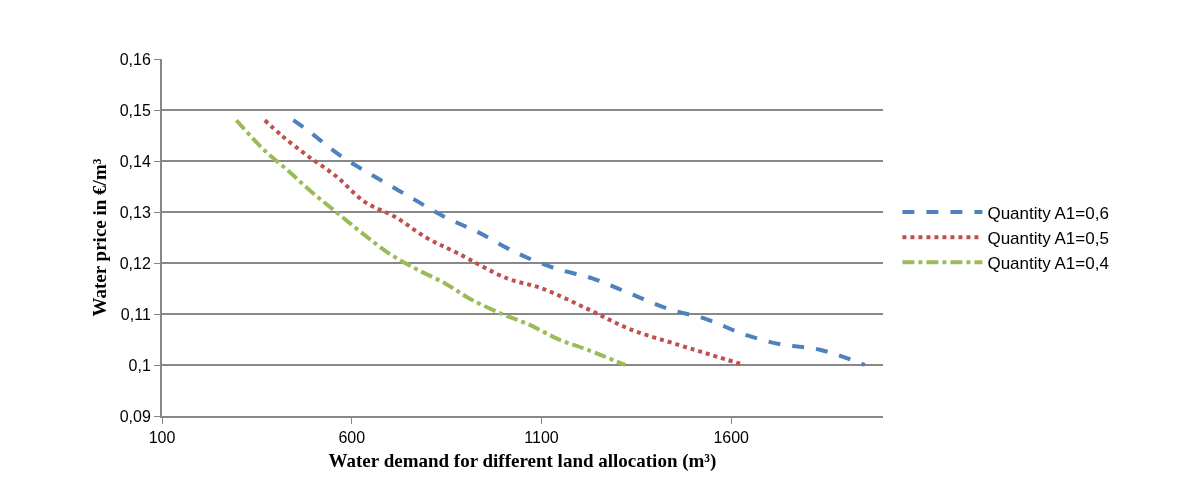  What do you see at coordinates (541, 438) in the screenshot?
I see `x-tick-label: 1100` at bounding box center [541, 438].